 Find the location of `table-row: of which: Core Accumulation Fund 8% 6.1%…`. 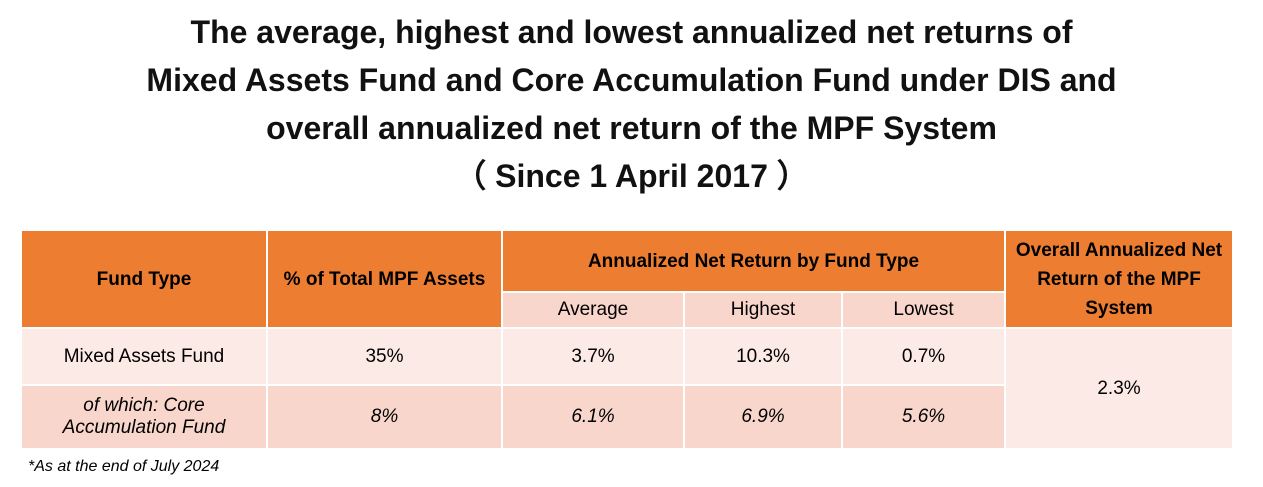

table-row: of which: Core Accumulation Fund 8% 6.1%… is located at coordinates (626, 417).